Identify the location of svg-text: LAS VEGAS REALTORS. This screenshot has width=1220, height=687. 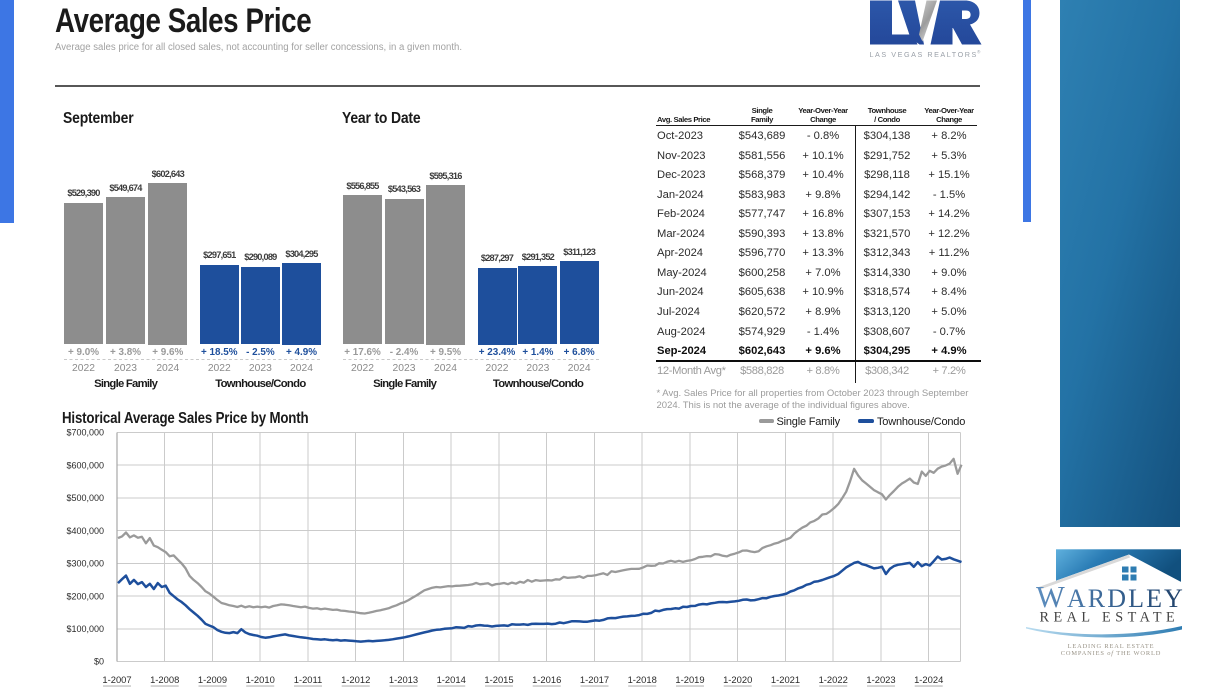
(924, 54).